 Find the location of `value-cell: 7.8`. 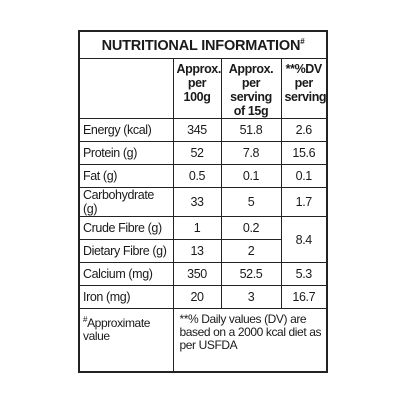

value-cell: 7.8 is located at coordinates (251, 153).